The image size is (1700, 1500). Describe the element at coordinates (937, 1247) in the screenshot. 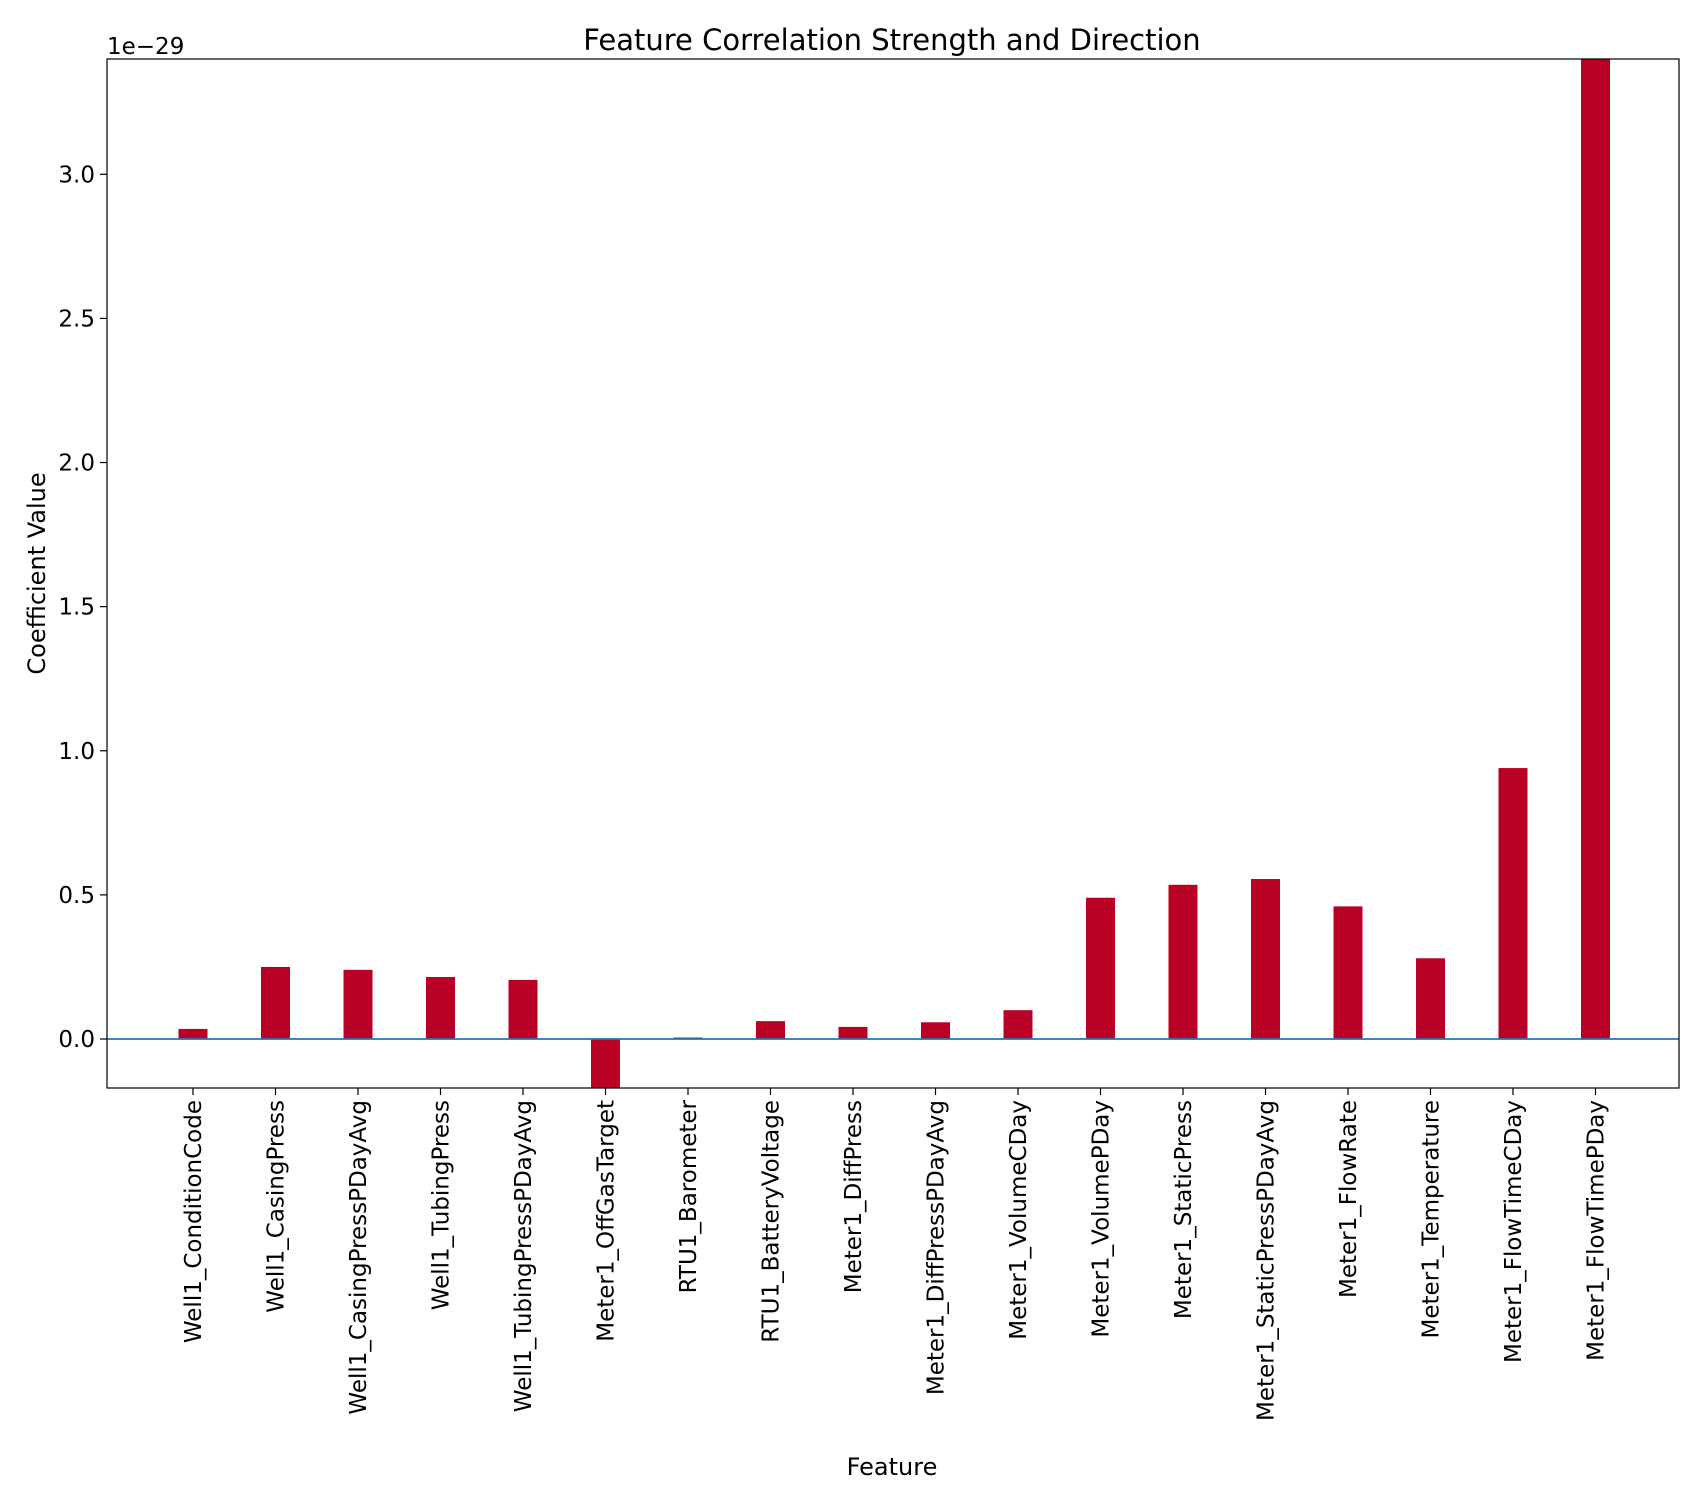

I see `x-tick-label: Meter1_DiffPressPDayAvg` at that location.